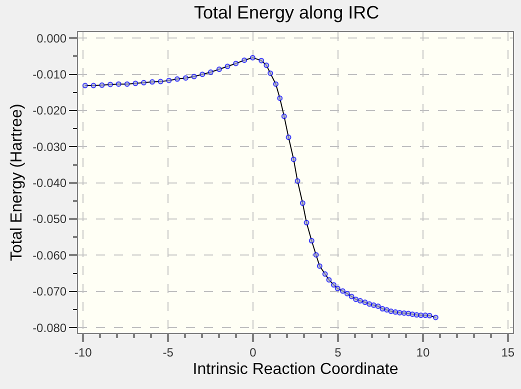 Image resolution: width=521 pixels, height=389 pixels. What do you see at coordinates (338, 352) in the screenshot?
I see `x-tick-label: 5` at bounding box center [338, 352].